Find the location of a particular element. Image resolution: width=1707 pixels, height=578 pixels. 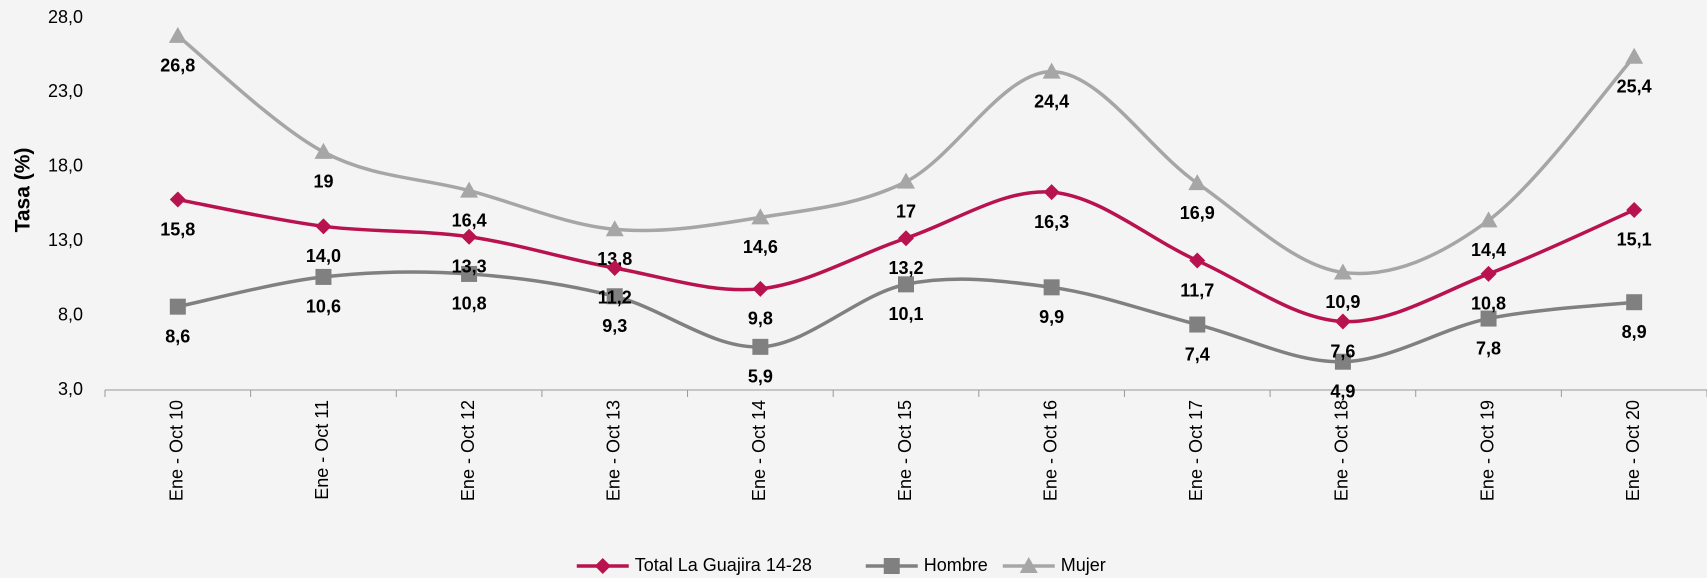

y-tick-label: 3,0 is located at coordinates (70, 389).